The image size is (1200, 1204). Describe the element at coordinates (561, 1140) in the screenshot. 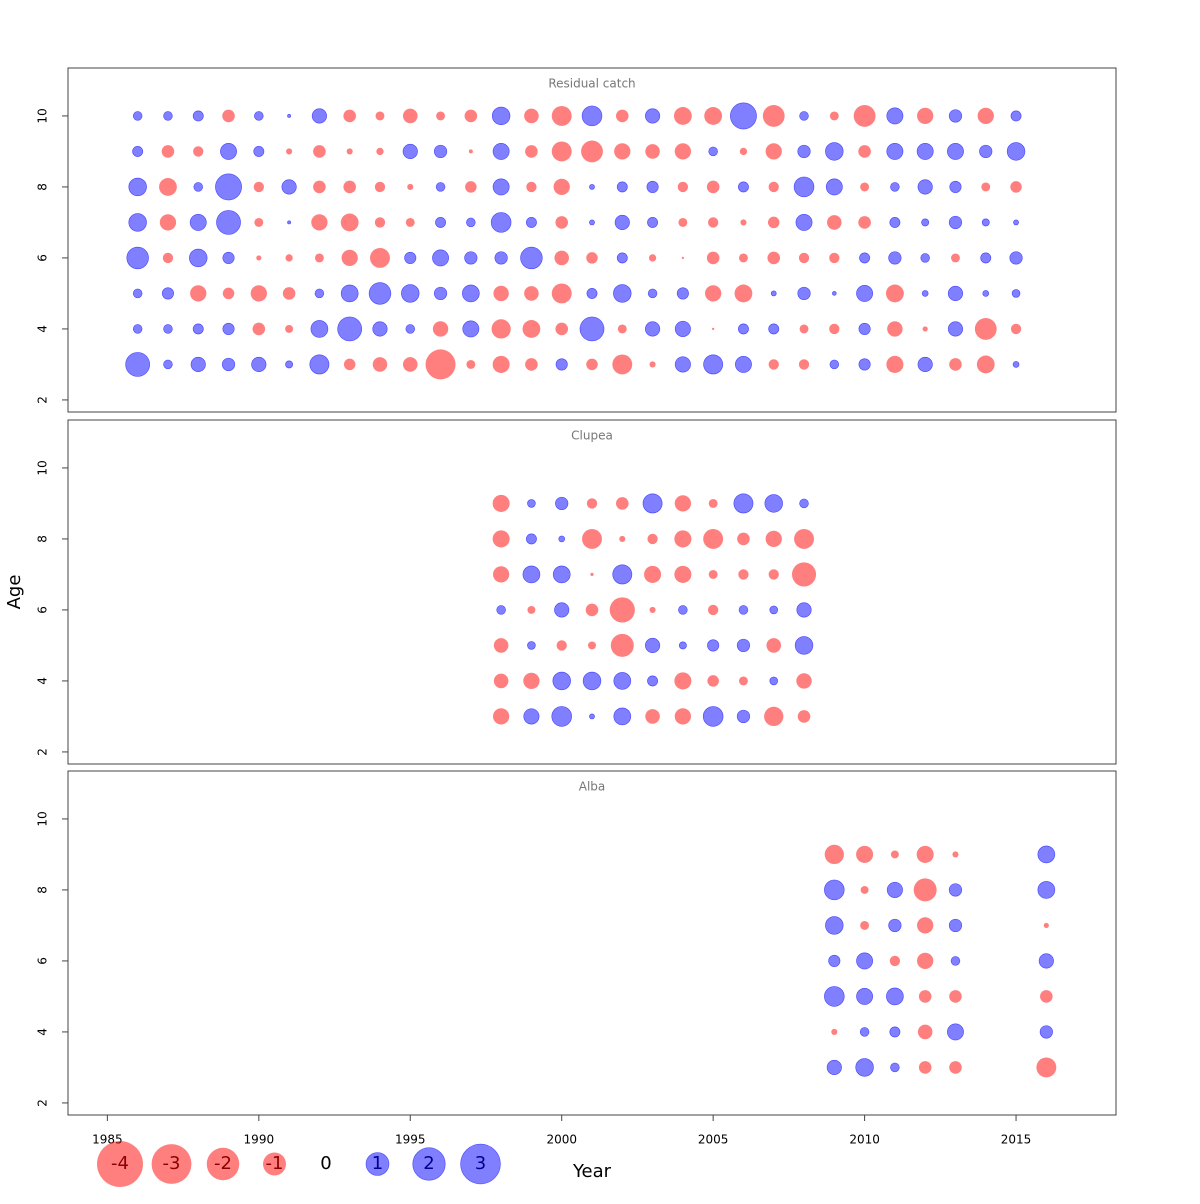

I see `x-tick-label: 2000` at that location.